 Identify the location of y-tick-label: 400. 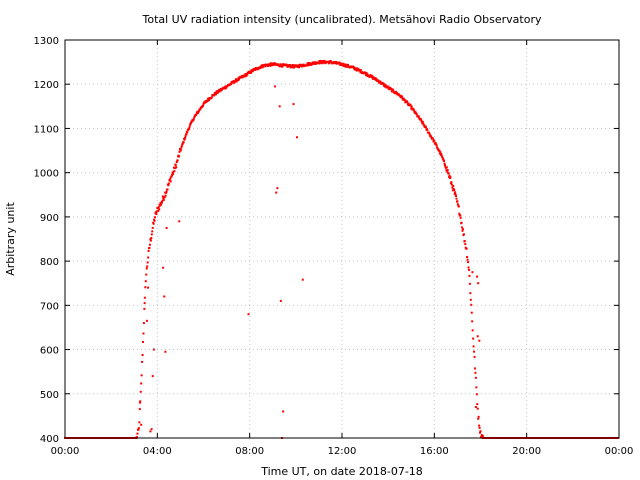
(49, 439).